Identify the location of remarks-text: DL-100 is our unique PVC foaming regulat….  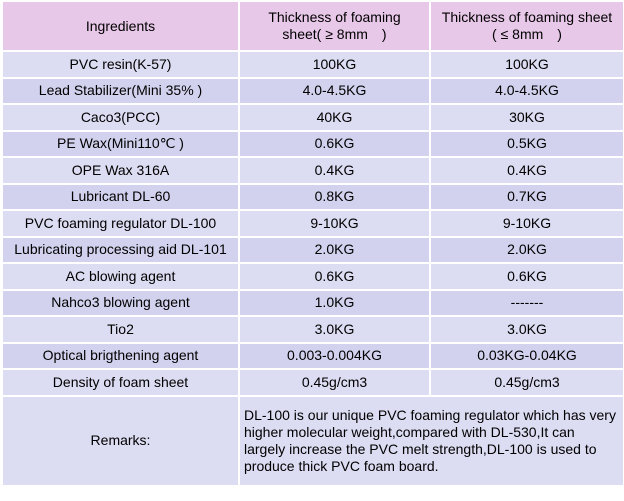
(431, 440).